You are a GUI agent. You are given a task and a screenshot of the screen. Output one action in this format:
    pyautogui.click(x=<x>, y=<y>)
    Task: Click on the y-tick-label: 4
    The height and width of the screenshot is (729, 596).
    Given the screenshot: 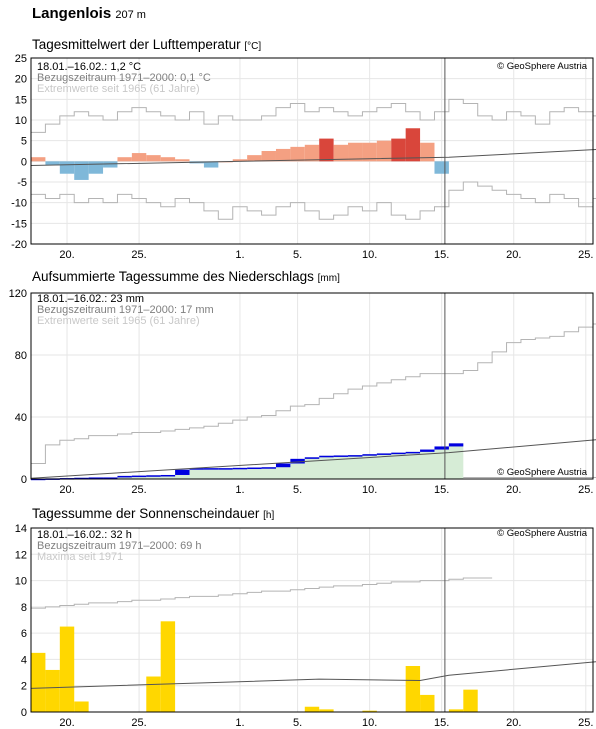 What is the action you would take?
    pyautogui.click(x=24, y=660)
    